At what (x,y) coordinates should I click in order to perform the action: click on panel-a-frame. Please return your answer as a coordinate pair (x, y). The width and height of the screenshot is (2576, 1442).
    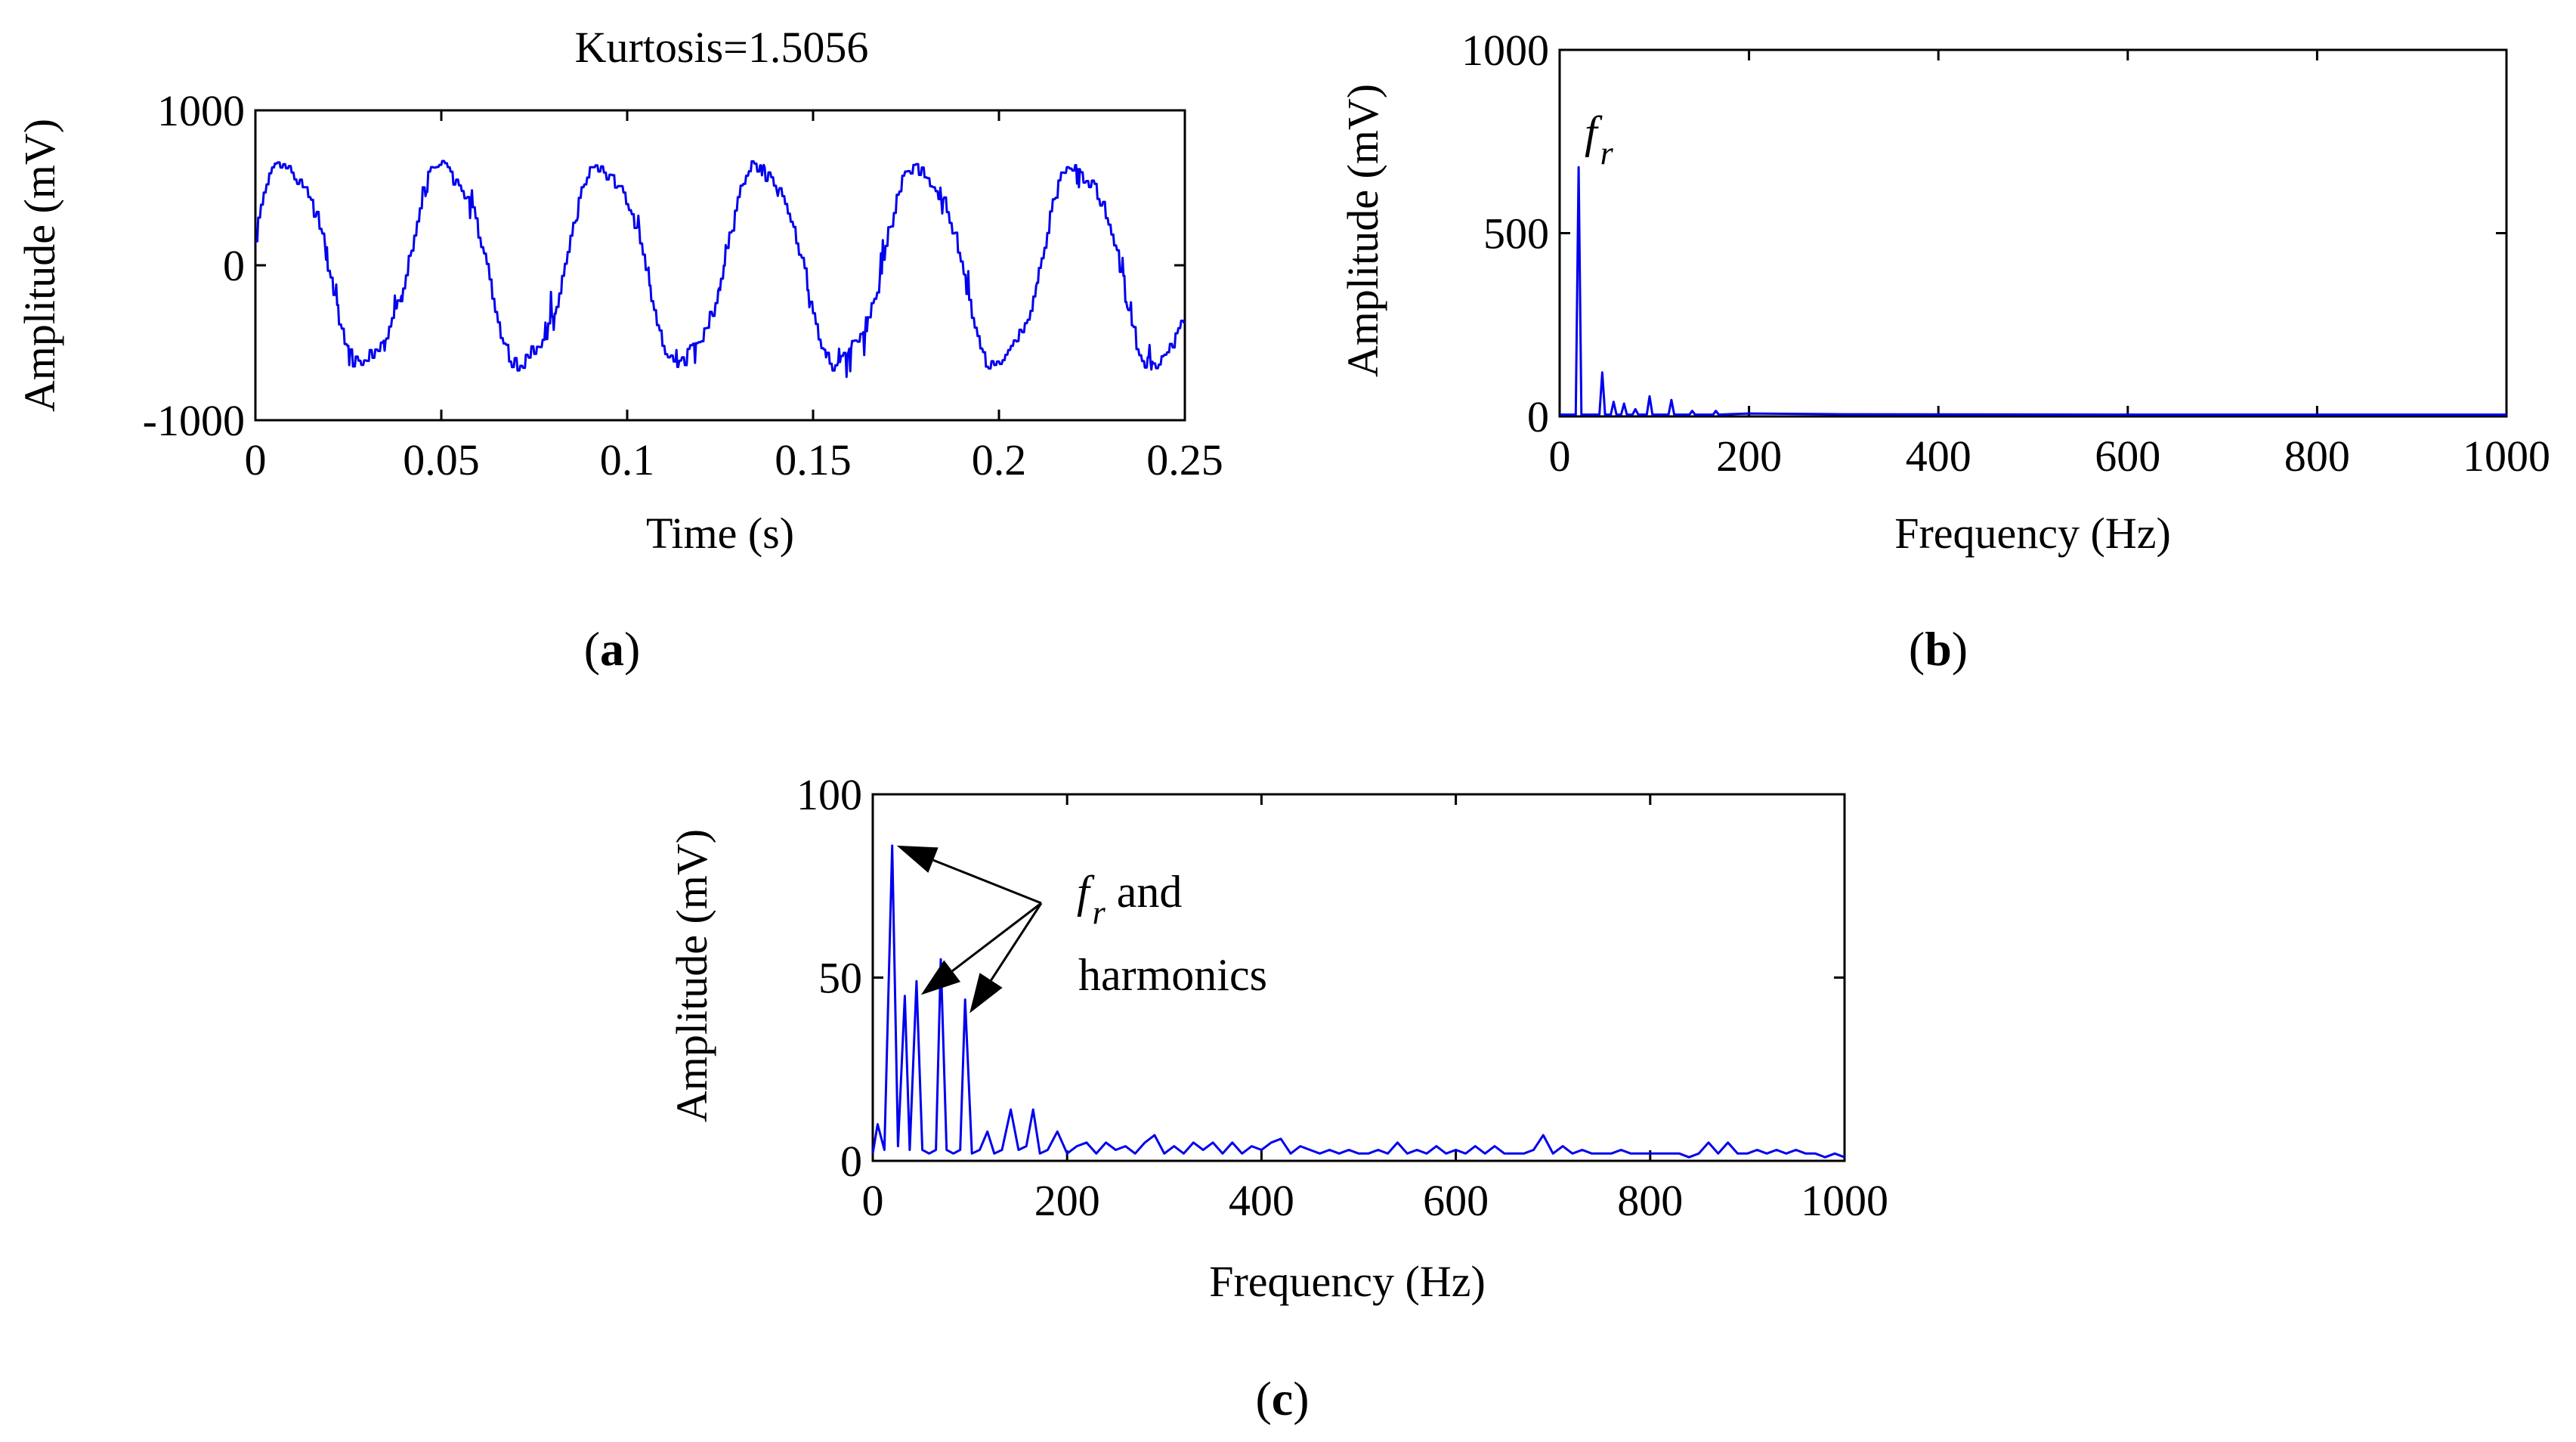
    Looking at the image, I should click on (720, 266).